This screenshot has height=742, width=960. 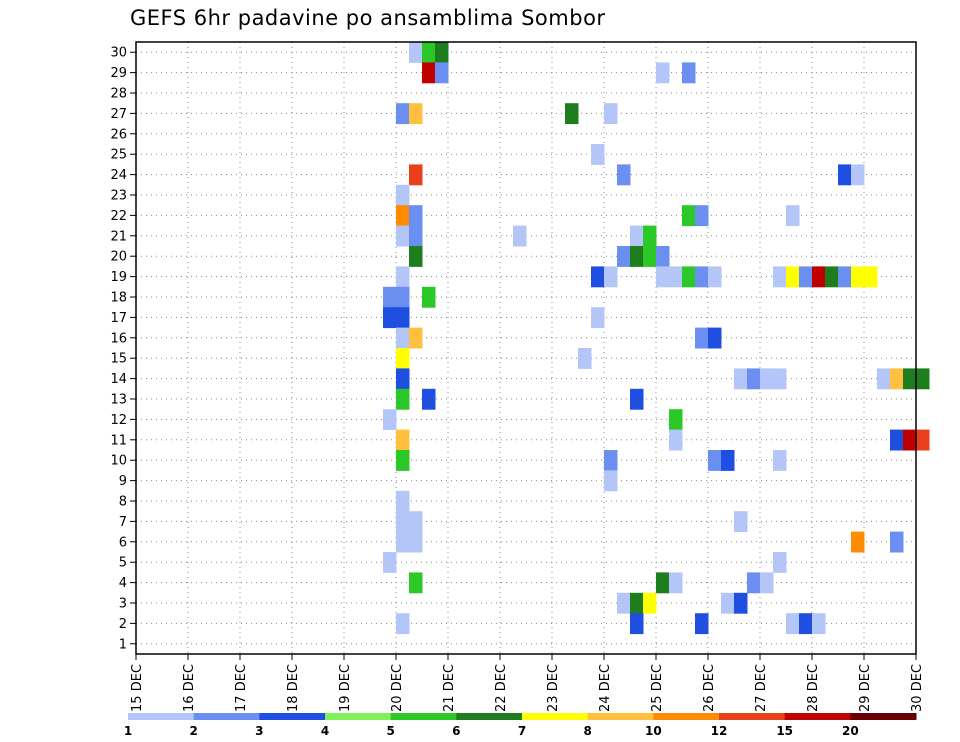 I want to click on y-tick-label: 5, so click(x=123, y=563).